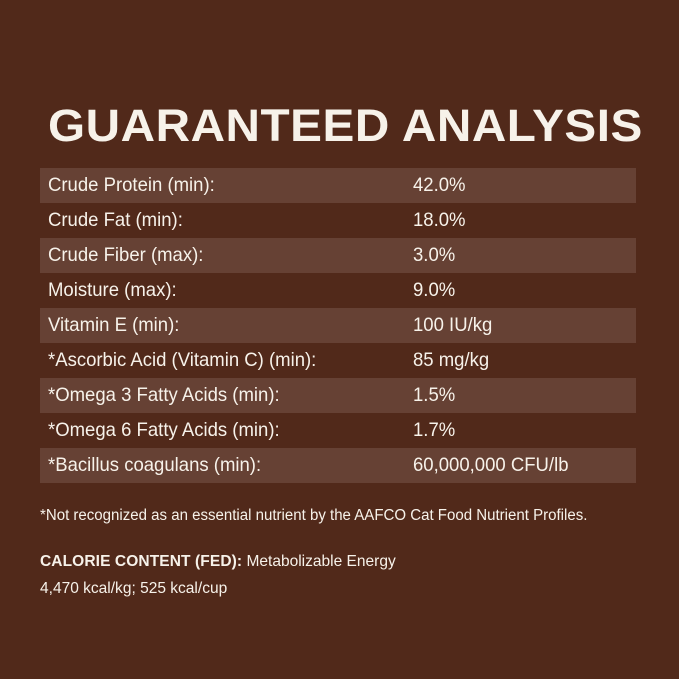 Image resolution: width=679 pixels, height=679 pixels. What do you see at coordinates (182, 360) in the screenshot?
I see `nutrient-label: *Ascorbic Acid (Vitamin C) (min):` at bounding box center [182, 360].